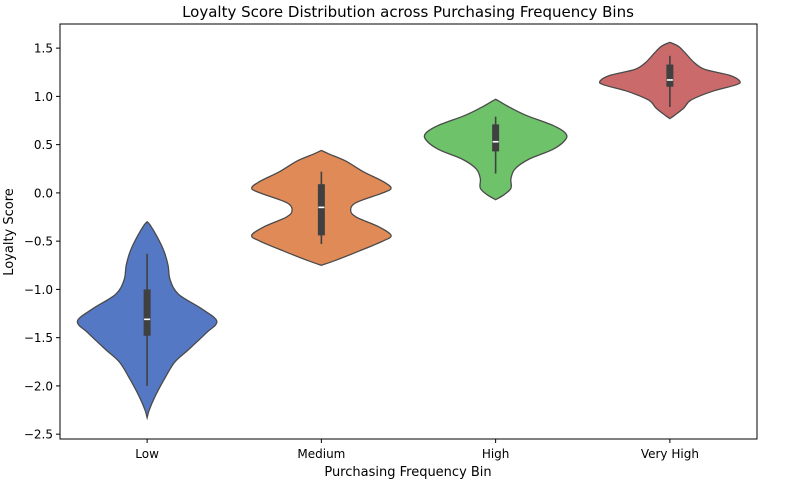 The image size is (800, 495). Describe the element at coordinates (43, 49) in the screenshot. I see `y-tick-label: 1.5` at that location.